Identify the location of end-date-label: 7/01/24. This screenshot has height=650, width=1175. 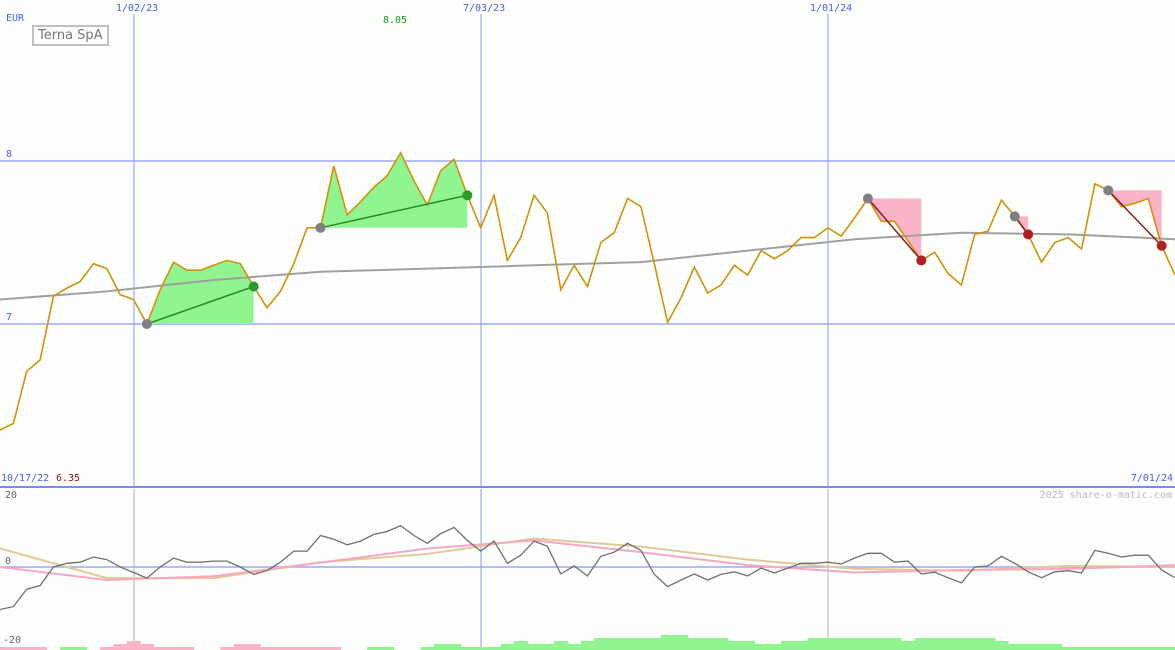
(1151, 478).